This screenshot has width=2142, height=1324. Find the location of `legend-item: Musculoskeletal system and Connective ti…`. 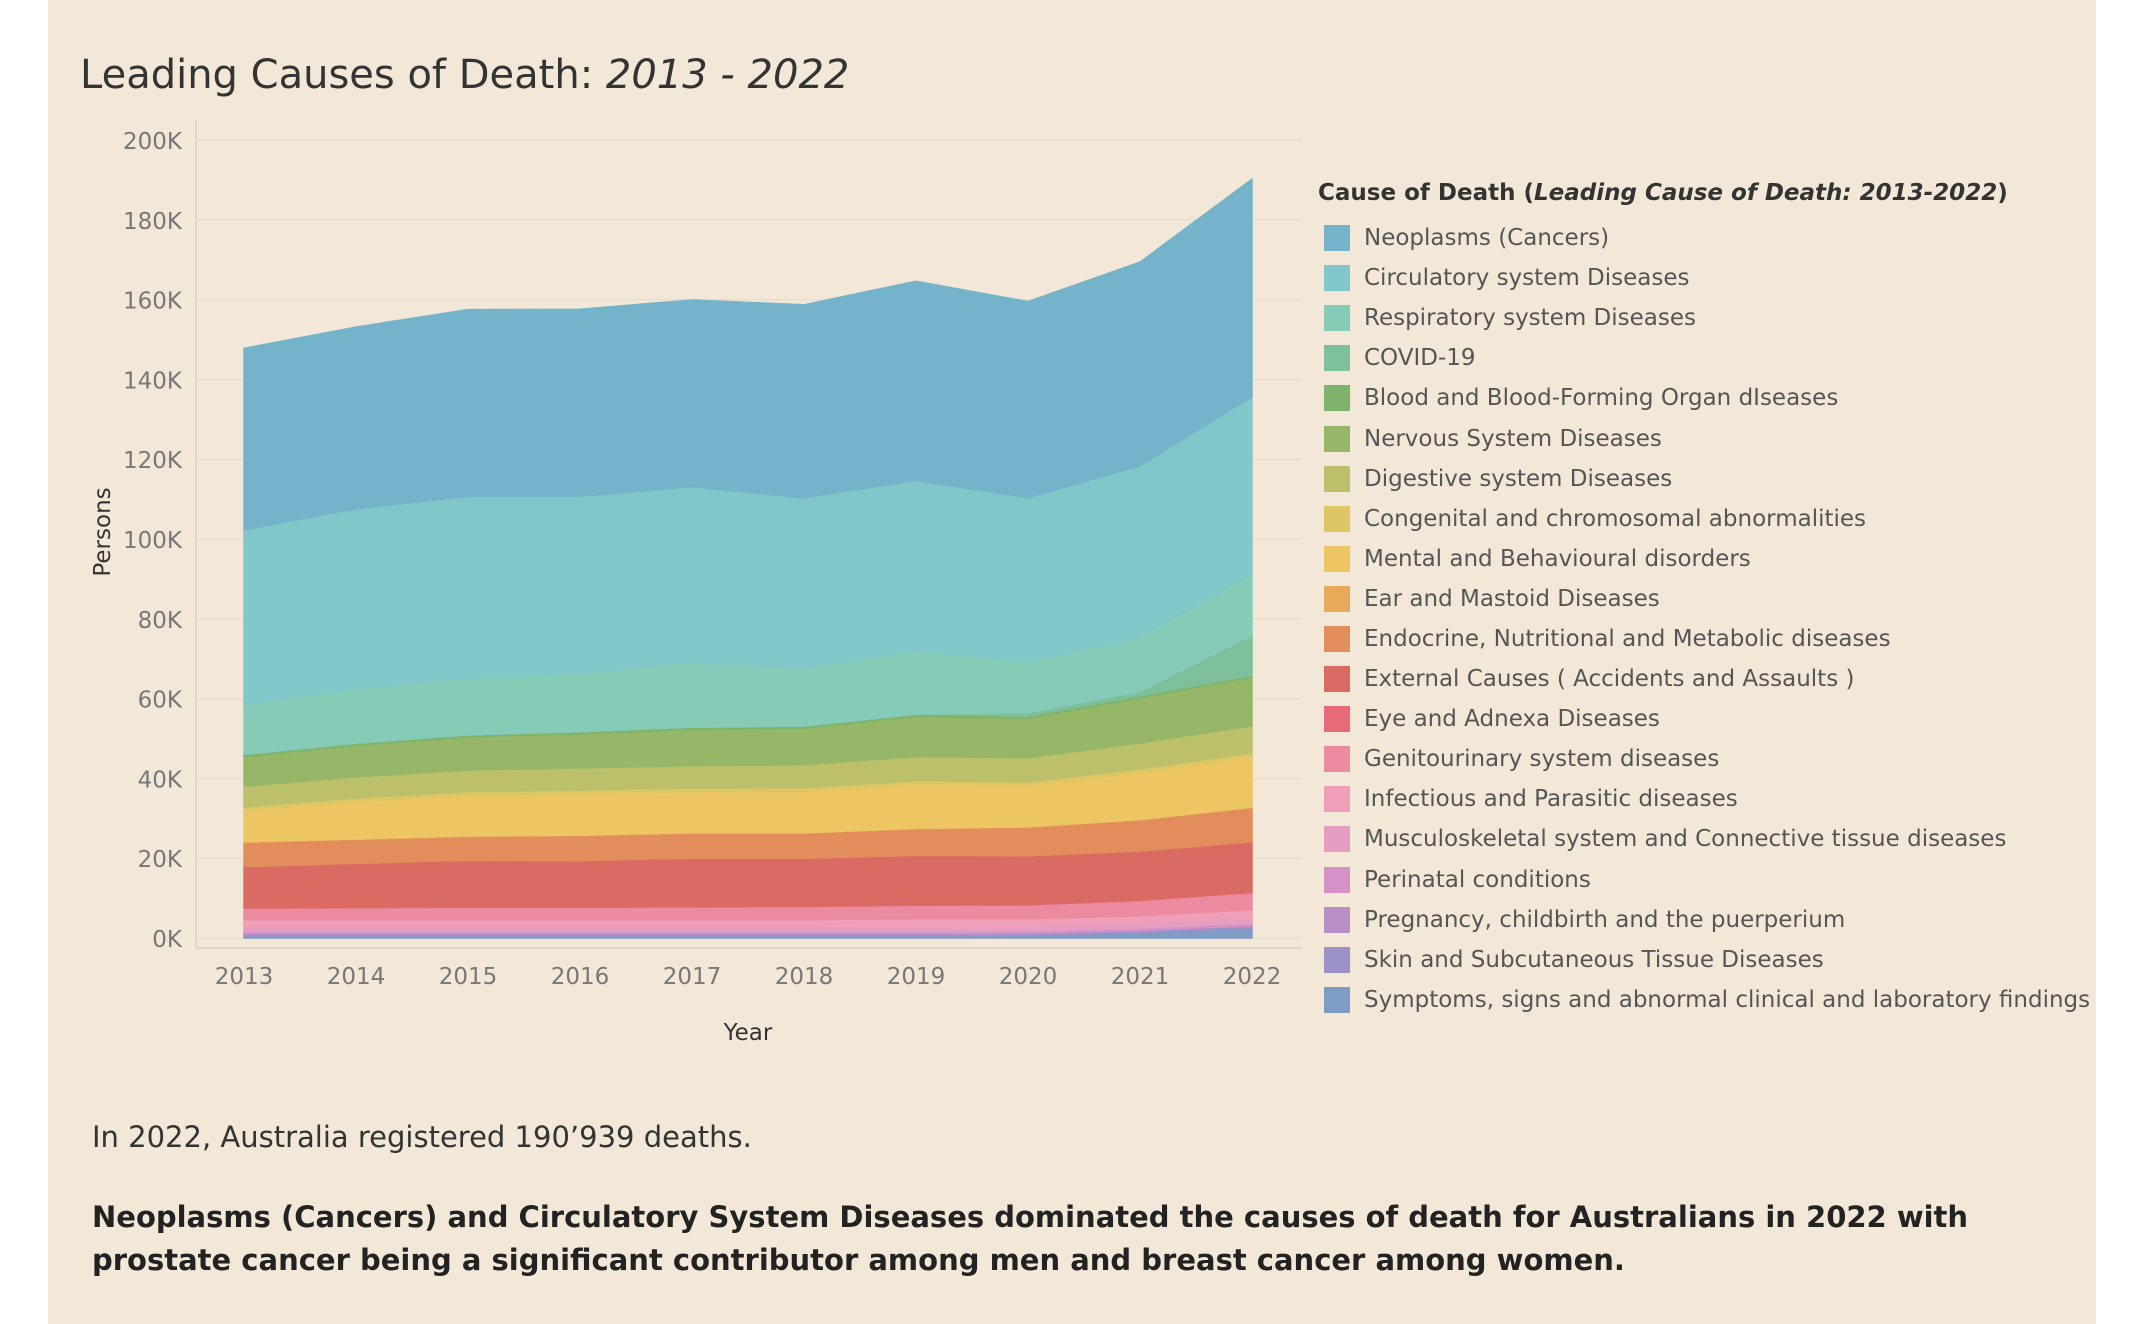

legend-item: Musculoskeletal system and Connective ti… is located at coordinates (1718, 839).